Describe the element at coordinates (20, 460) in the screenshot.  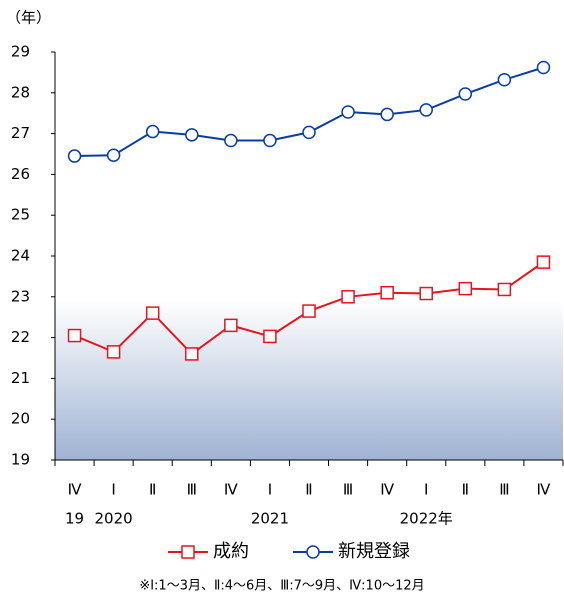
I see `y-tick-label: 19` at that location.